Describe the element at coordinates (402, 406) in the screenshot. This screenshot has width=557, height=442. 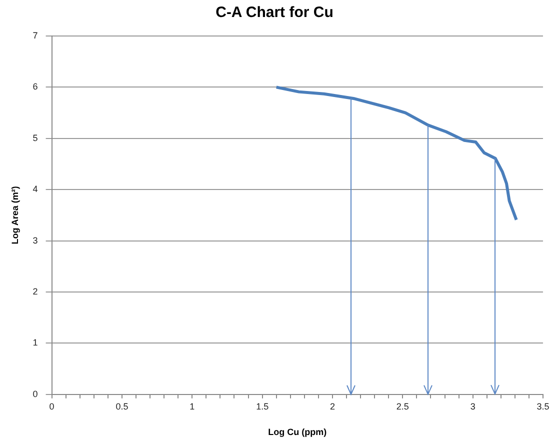
I see `x-tick-label: 2.5` at that location.